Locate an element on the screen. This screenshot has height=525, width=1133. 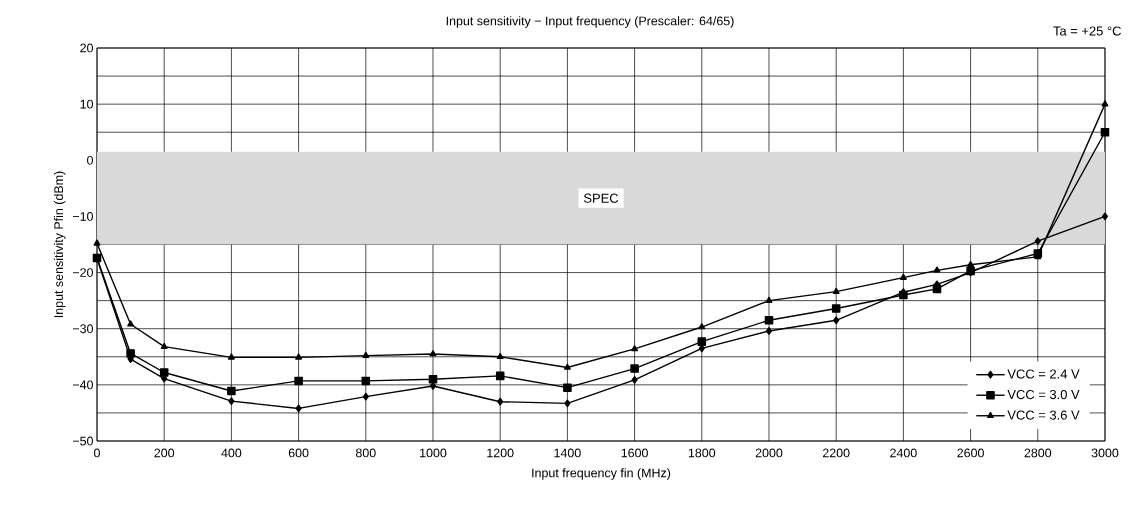
text: Ta = +25 °C is located at coordinates (1087, 31).